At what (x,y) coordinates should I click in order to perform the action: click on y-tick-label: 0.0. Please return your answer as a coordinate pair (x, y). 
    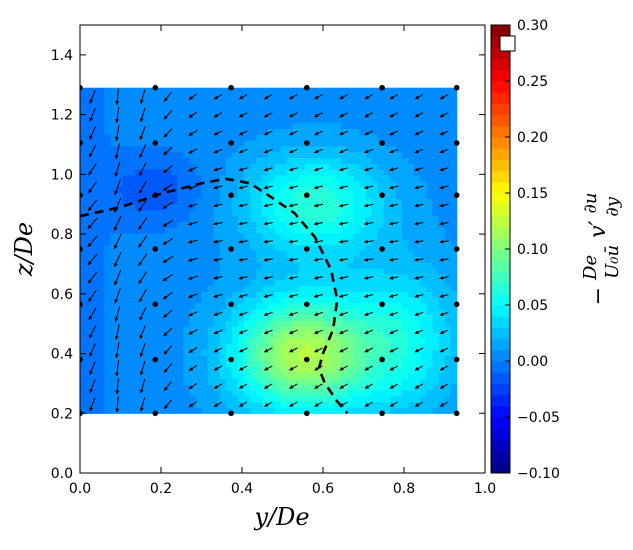
    Looking at the image, I should click on (62, 474).